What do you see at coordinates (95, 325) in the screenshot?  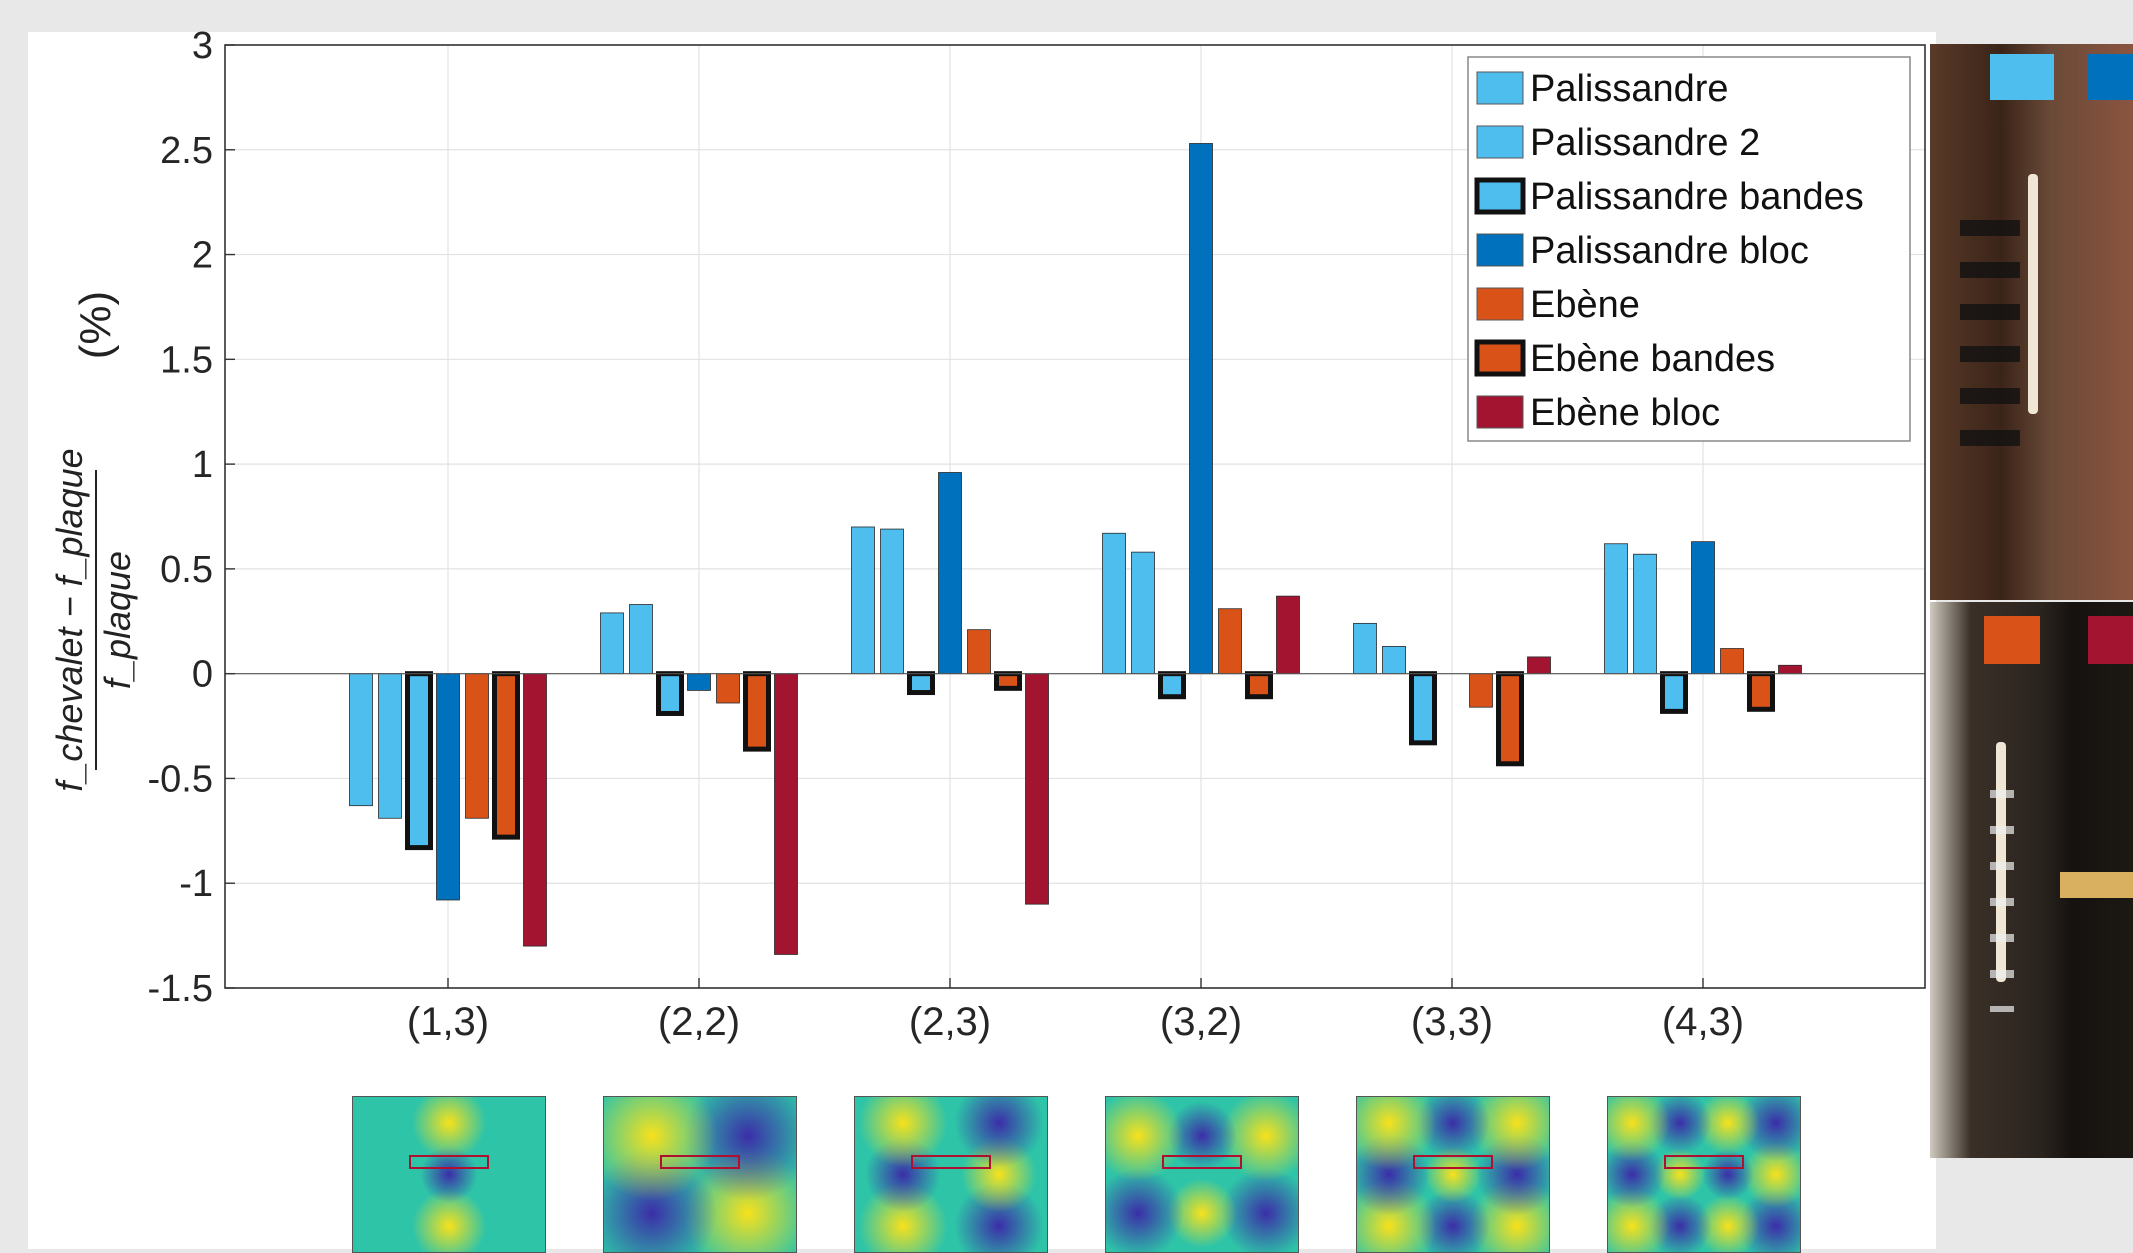 I see `y-label-unit: (%)` at bounding box center [95, 325].